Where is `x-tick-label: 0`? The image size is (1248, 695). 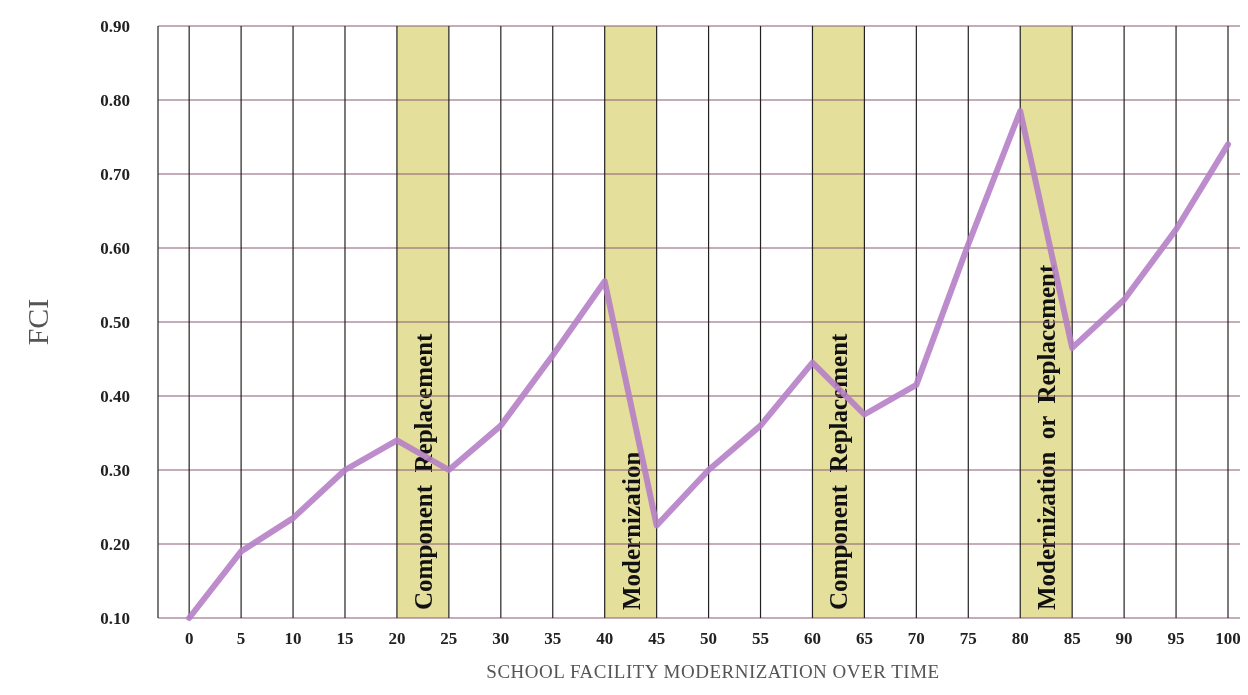
x-tick-label: 0 is located at coordinates (189, 638).